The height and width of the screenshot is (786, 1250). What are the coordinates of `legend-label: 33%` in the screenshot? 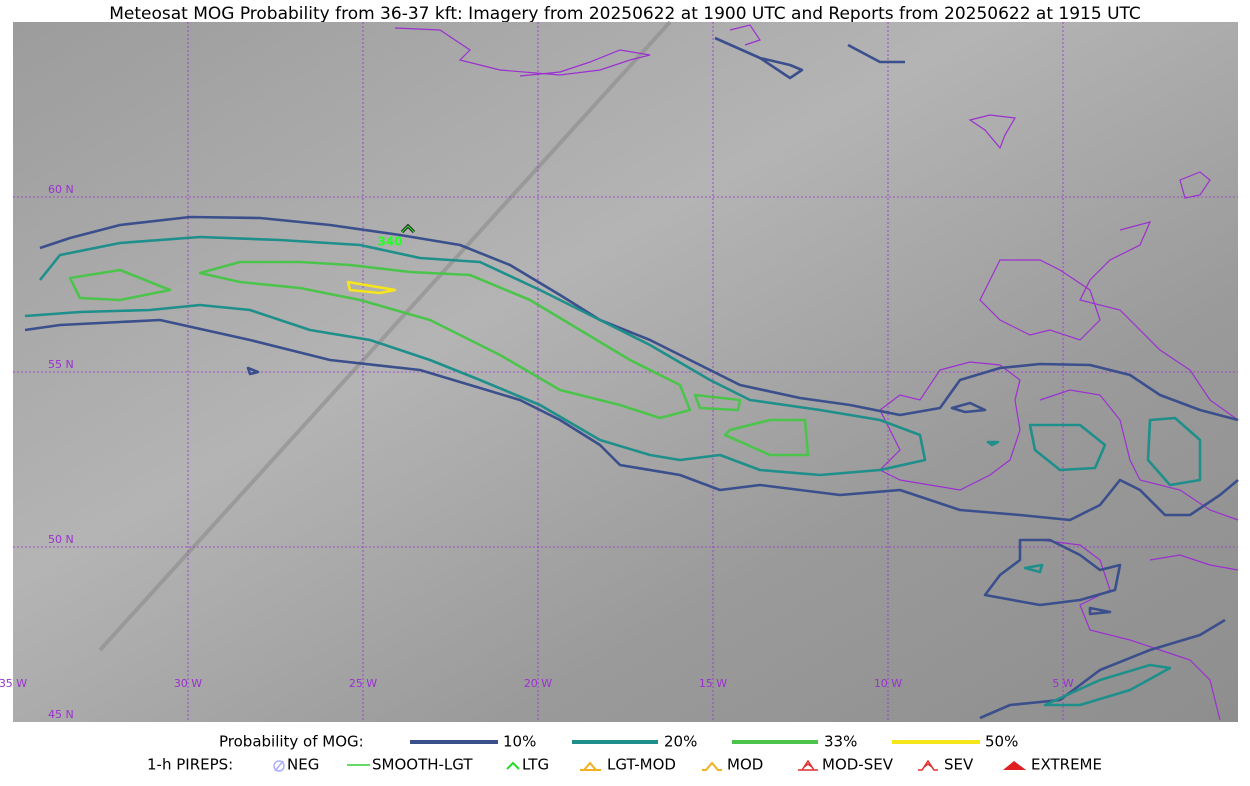 It's located at (840, 742).